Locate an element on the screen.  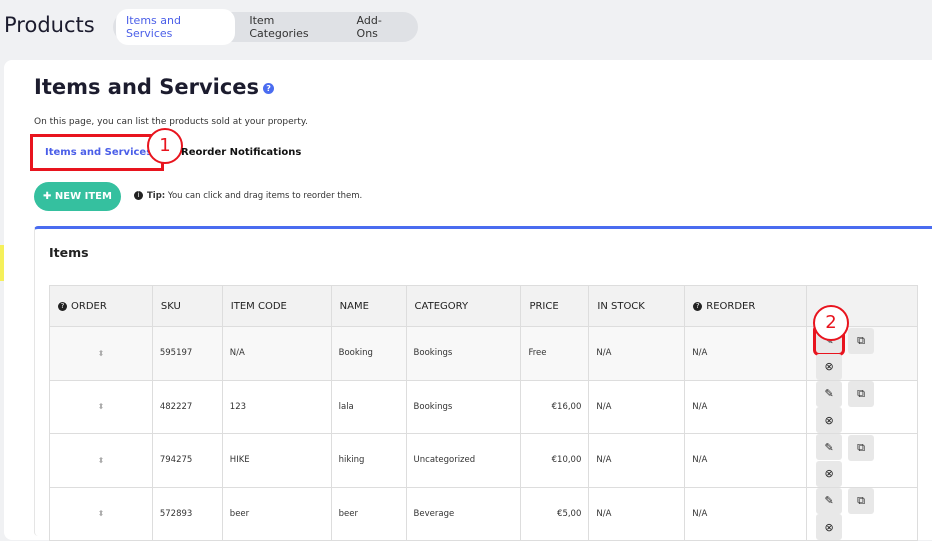
new-item-button: ✚ NEW ITEM is located at coordinates (77, 196).